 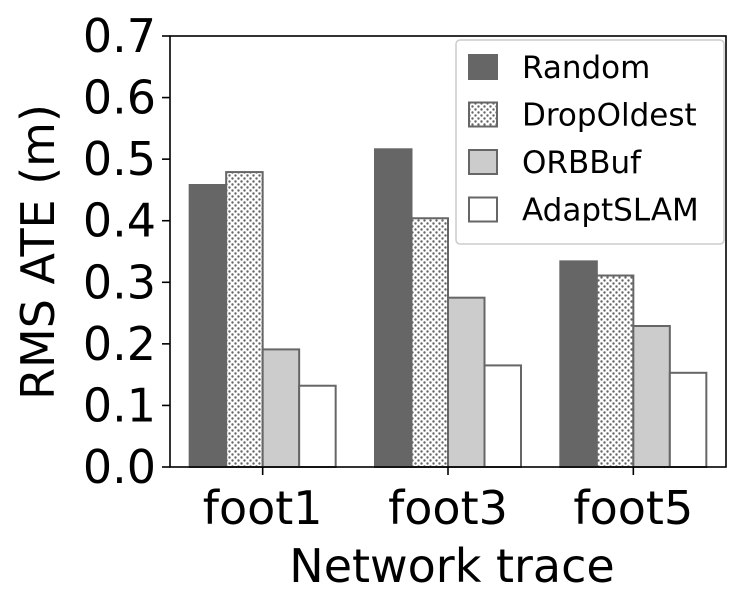 I want to click on bar-dropoldest-foot3, so click(x=429, y=342).